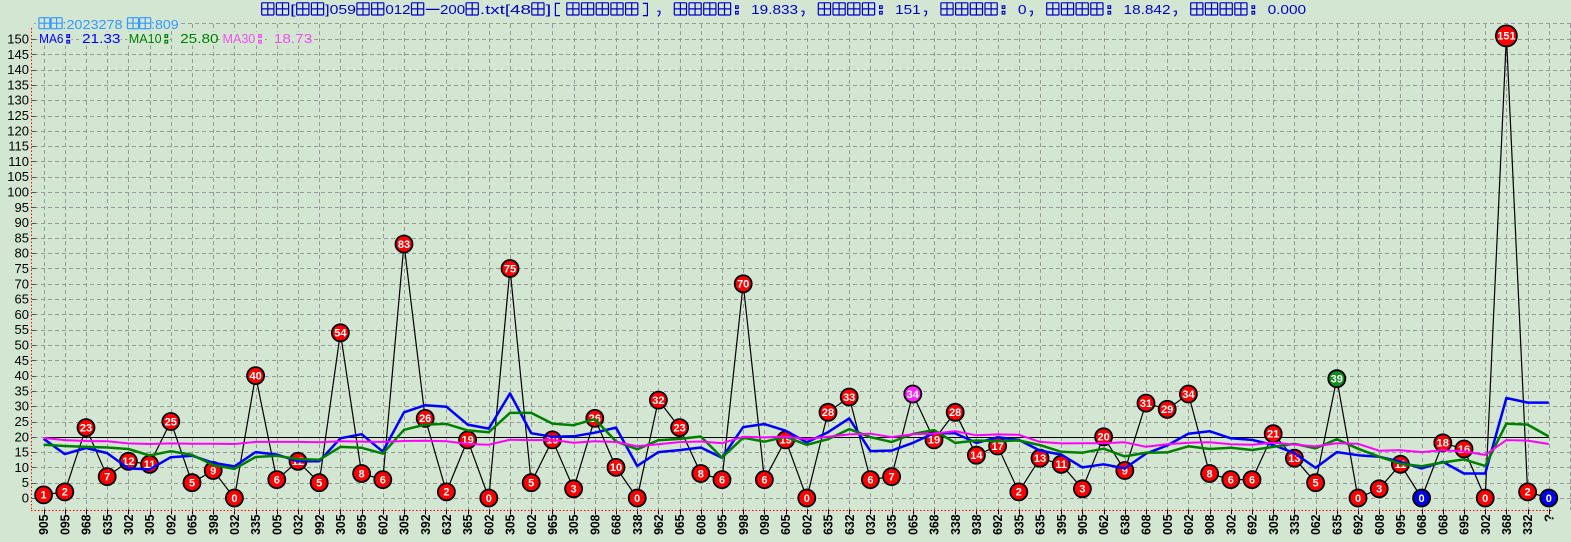 The height and width of the screenshot is (542, 1571). Describe the element at coordinates (22, 360) in the screenshot. I see `svg-text: 45` at that location.